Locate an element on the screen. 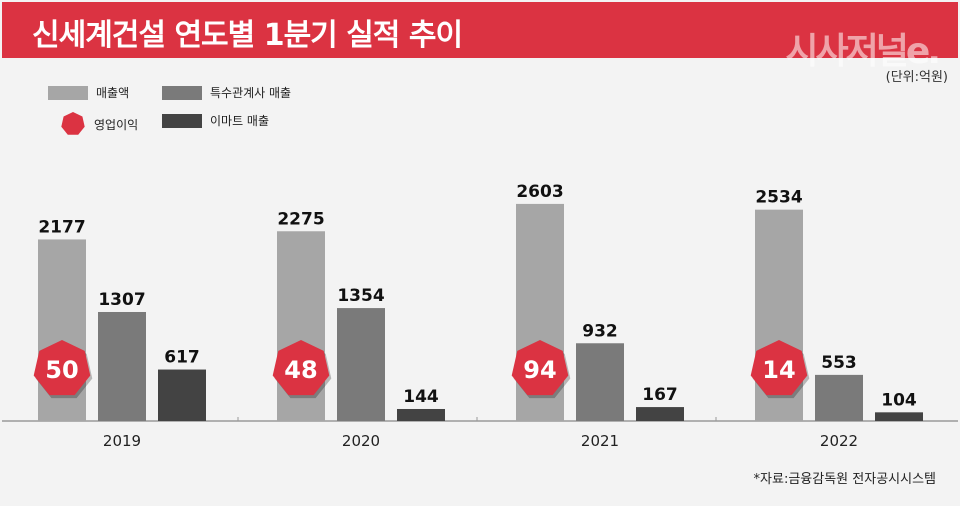 This screenshot has height=506, width=960. chart-title: 신세계건설 연도별 1분기 실적 추이 is located at coordinates (247, 35).